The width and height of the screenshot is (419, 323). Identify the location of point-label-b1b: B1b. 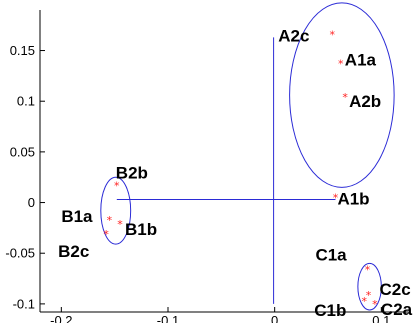
(141, 229).